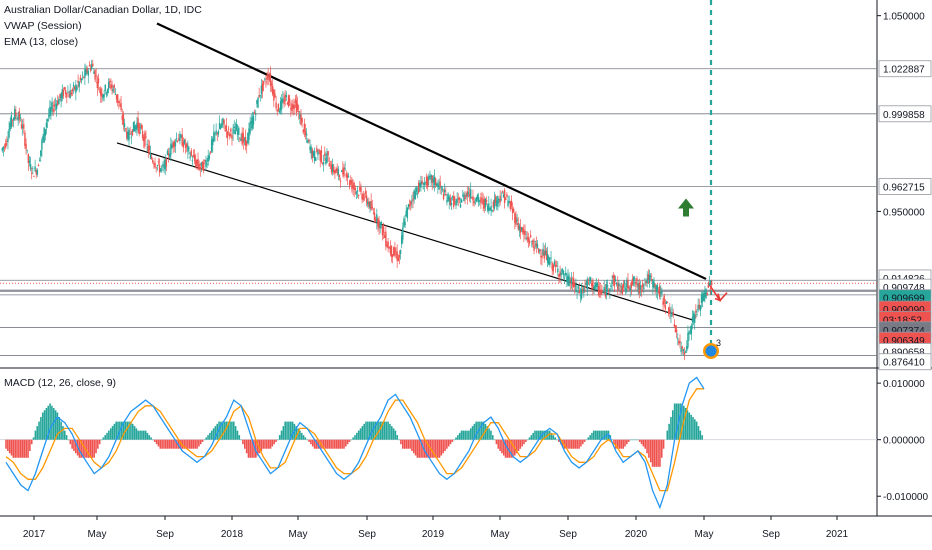  Describe the element at coordinates (34, 534) in the screenshot. I see `time-tick: 2017` at that location.